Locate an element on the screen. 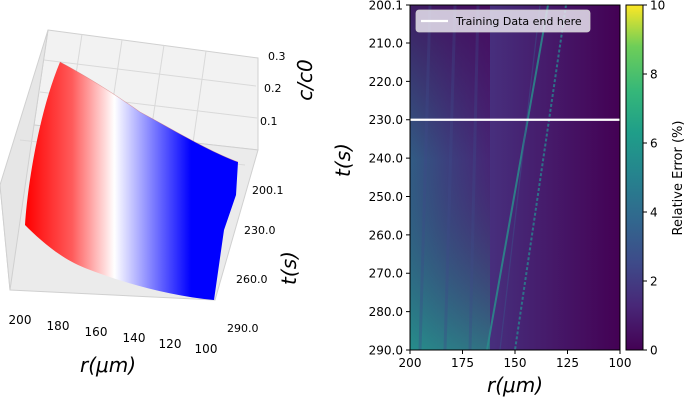  x-axis-label: r(μm) is located at coordinates (108, 365).